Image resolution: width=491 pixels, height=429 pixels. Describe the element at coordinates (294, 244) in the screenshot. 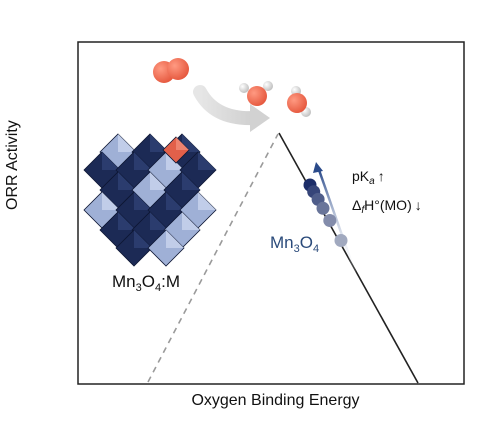

I see `series-label: Mn3O4` at that location.